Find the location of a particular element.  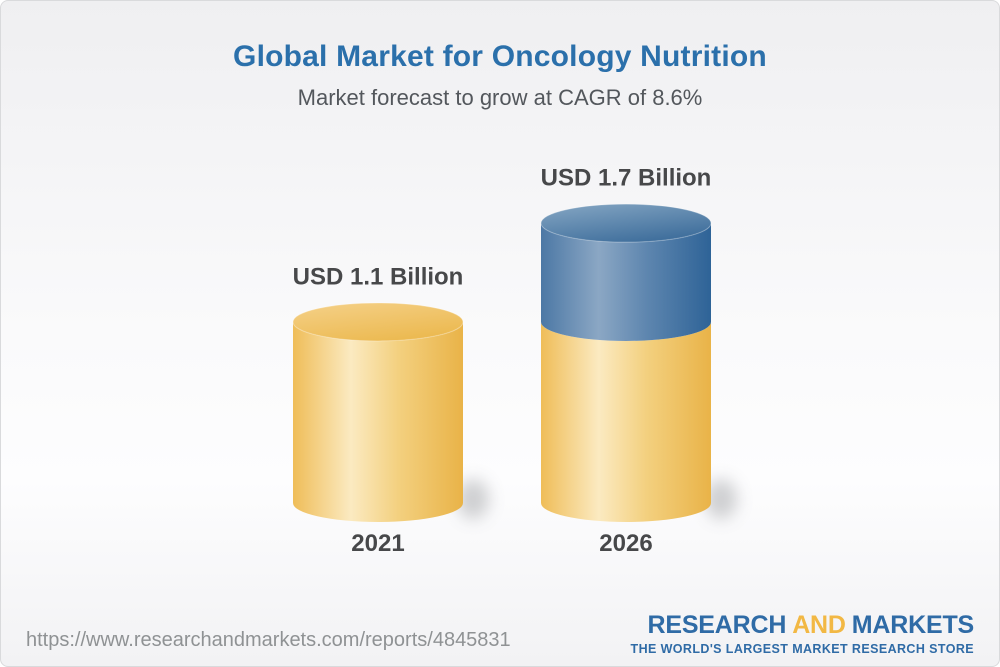

category-label-2021: 2021 is located at coordinates (378, 543).